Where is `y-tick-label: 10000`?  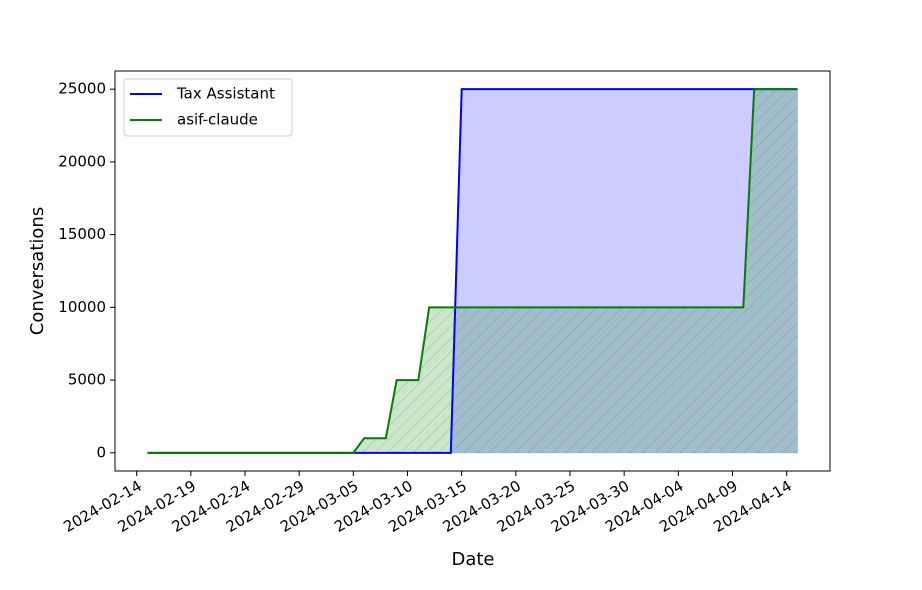
y-tick-label: 10000 is located at coordinates (82, 307).